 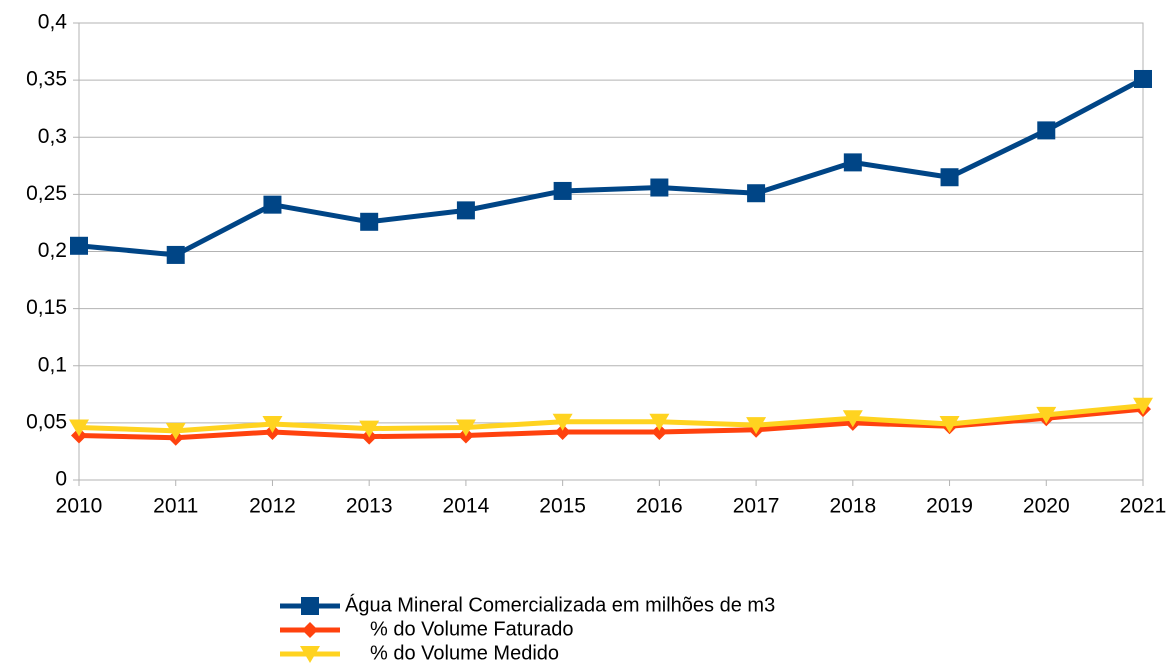 What do you see at coordinates (1046, 506) in the screenshot?
I see `x-tick-label: 2020` at bounding box center [1046, 506].